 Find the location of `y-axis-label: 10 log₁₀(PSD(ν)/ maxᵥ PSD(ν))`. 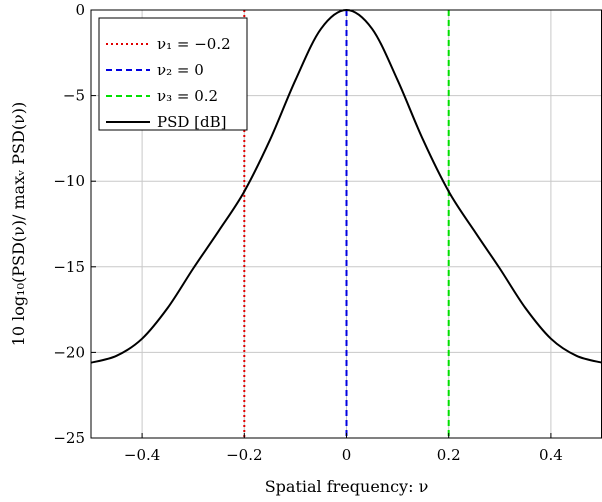

y-axis-label: 10 log₁₀(PSD(ν)/ maxᵥ PSD(ν)) is located at coordinates (18, 224).